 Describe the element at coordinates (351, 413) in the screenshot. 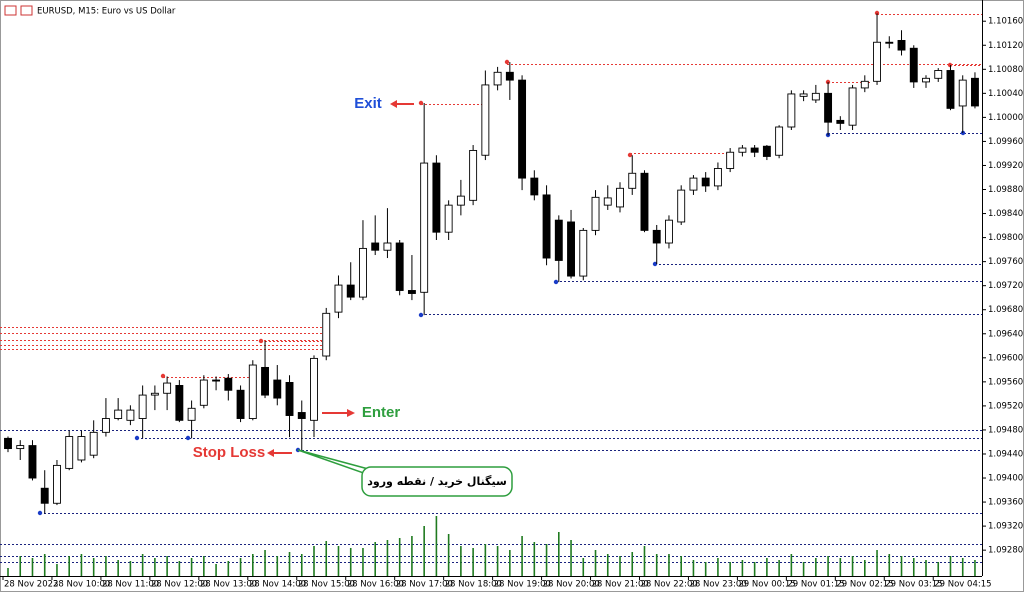

I see `arrow-head` at that location.